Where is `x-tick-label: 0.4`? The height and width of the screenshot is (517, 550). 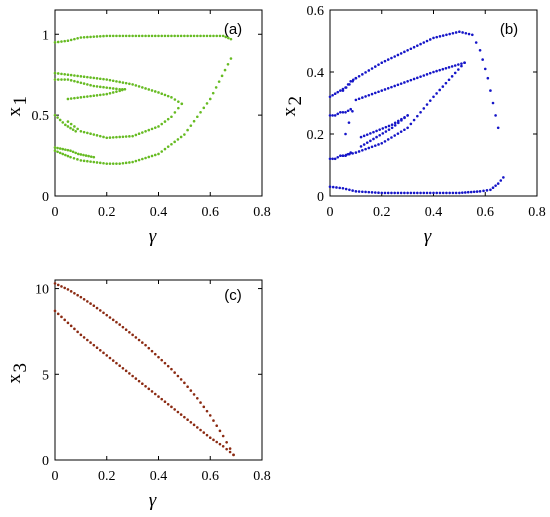 x-tick-label: 0.4 is located at coordinates (159, 476).